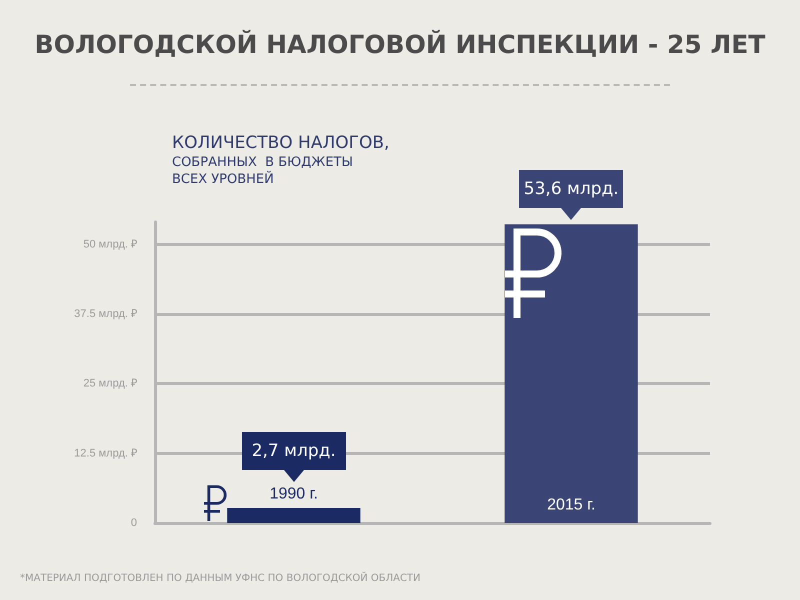 The width and height of the screenshot is (800, 600). What do you see at coordinates (400, 44) in the screenshot?
I see `chart-title: ВОЛОГОДСКОЙ НАЛОГОВОЙ ИНСПЕКЦИИ - 25 ЛЕТ` at bounding box center [400, 44].